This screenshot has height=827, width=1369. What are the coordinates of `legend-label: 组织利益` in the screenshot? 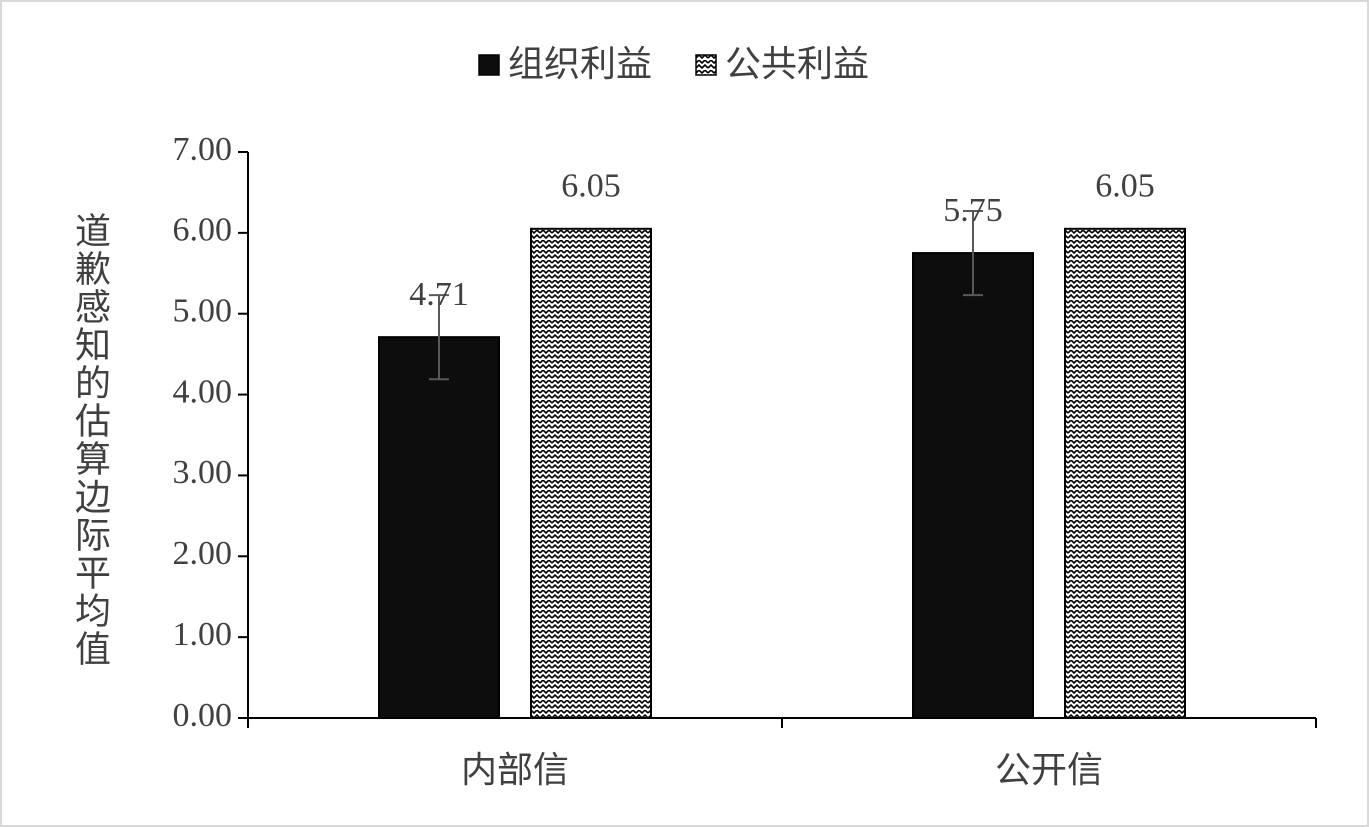 It's located at (580, 64).